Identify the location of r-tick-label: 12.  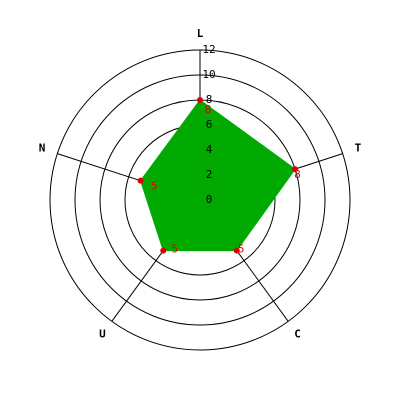
(208, 49).